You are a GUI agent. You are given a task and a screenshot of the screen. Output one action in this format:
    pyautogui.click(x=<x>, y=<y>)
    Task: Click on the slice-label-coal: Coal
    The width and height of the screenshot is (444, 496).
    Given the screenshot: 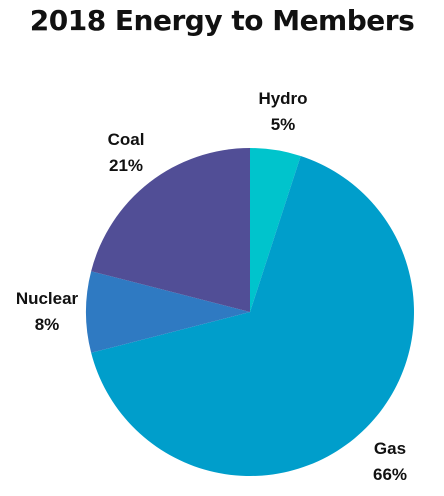 What is the action you would take?
    pyautogui.click(x=126, y=139)
    